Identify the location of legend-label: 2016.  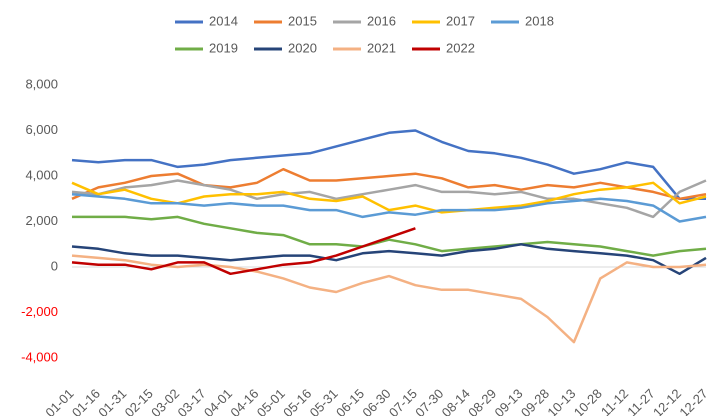
(381, 20).